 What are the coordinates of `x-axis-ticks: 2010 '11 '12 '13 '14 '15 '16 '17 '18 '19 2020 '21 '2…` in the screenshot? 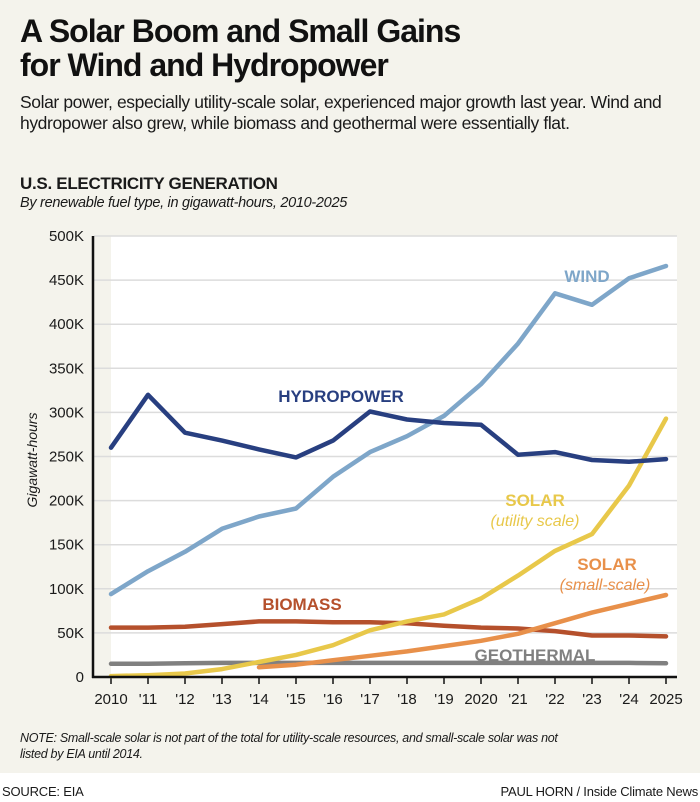 It's located at (388, 693).